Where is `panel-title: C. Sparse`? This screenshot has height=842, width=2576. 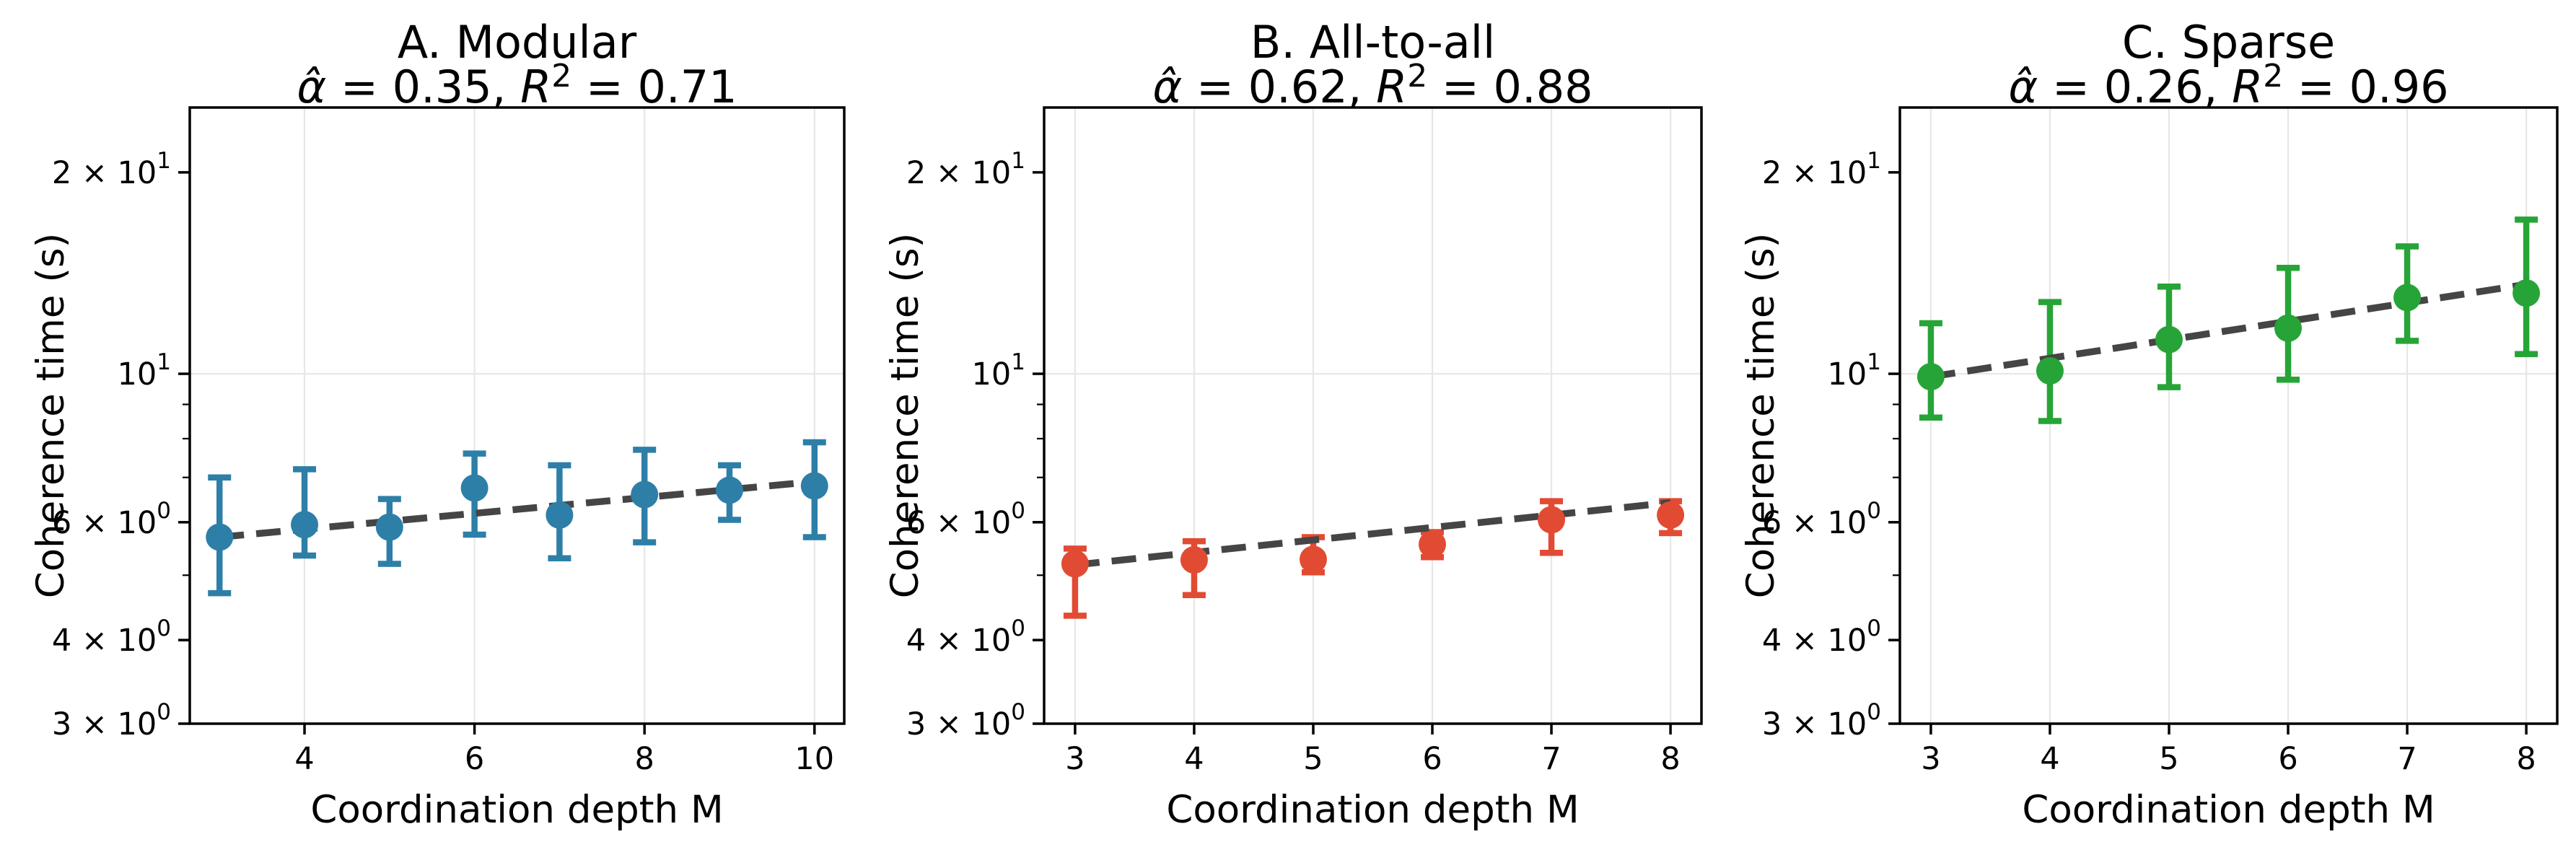
panel-title: C. Sparse is located at coordinates (2228, 42).